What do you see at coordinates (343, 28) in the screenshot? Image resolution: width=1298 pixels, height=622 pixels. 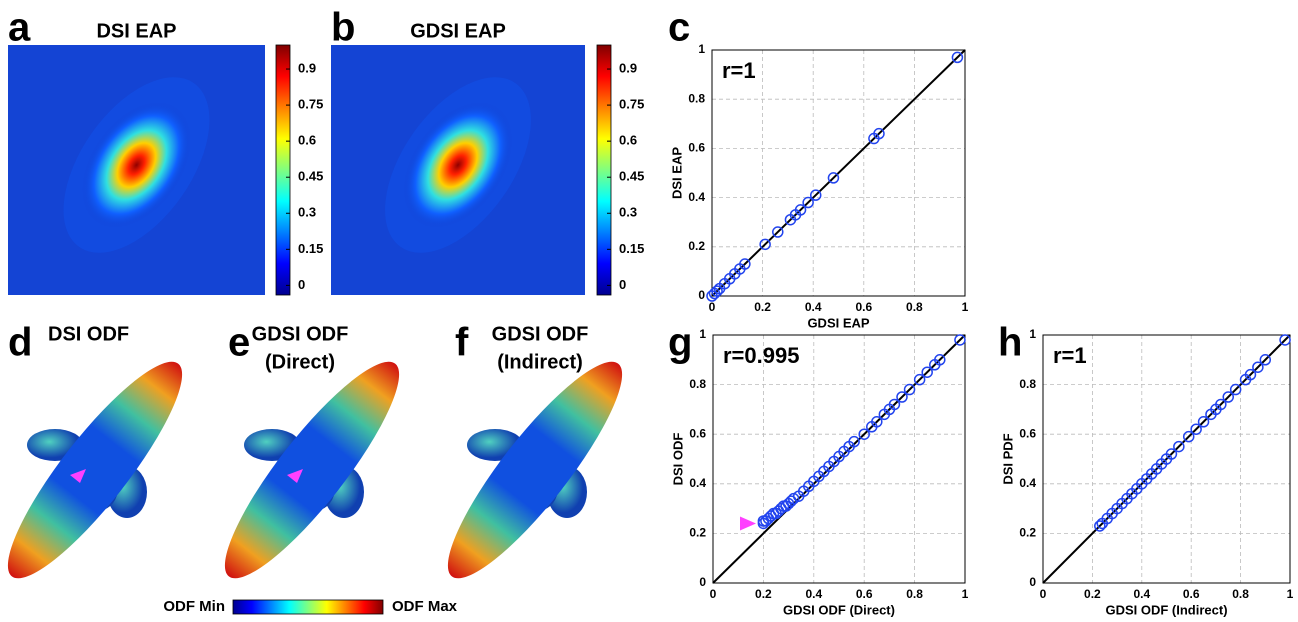 I see `panel-letter: b` at bounding box center [343, 28].